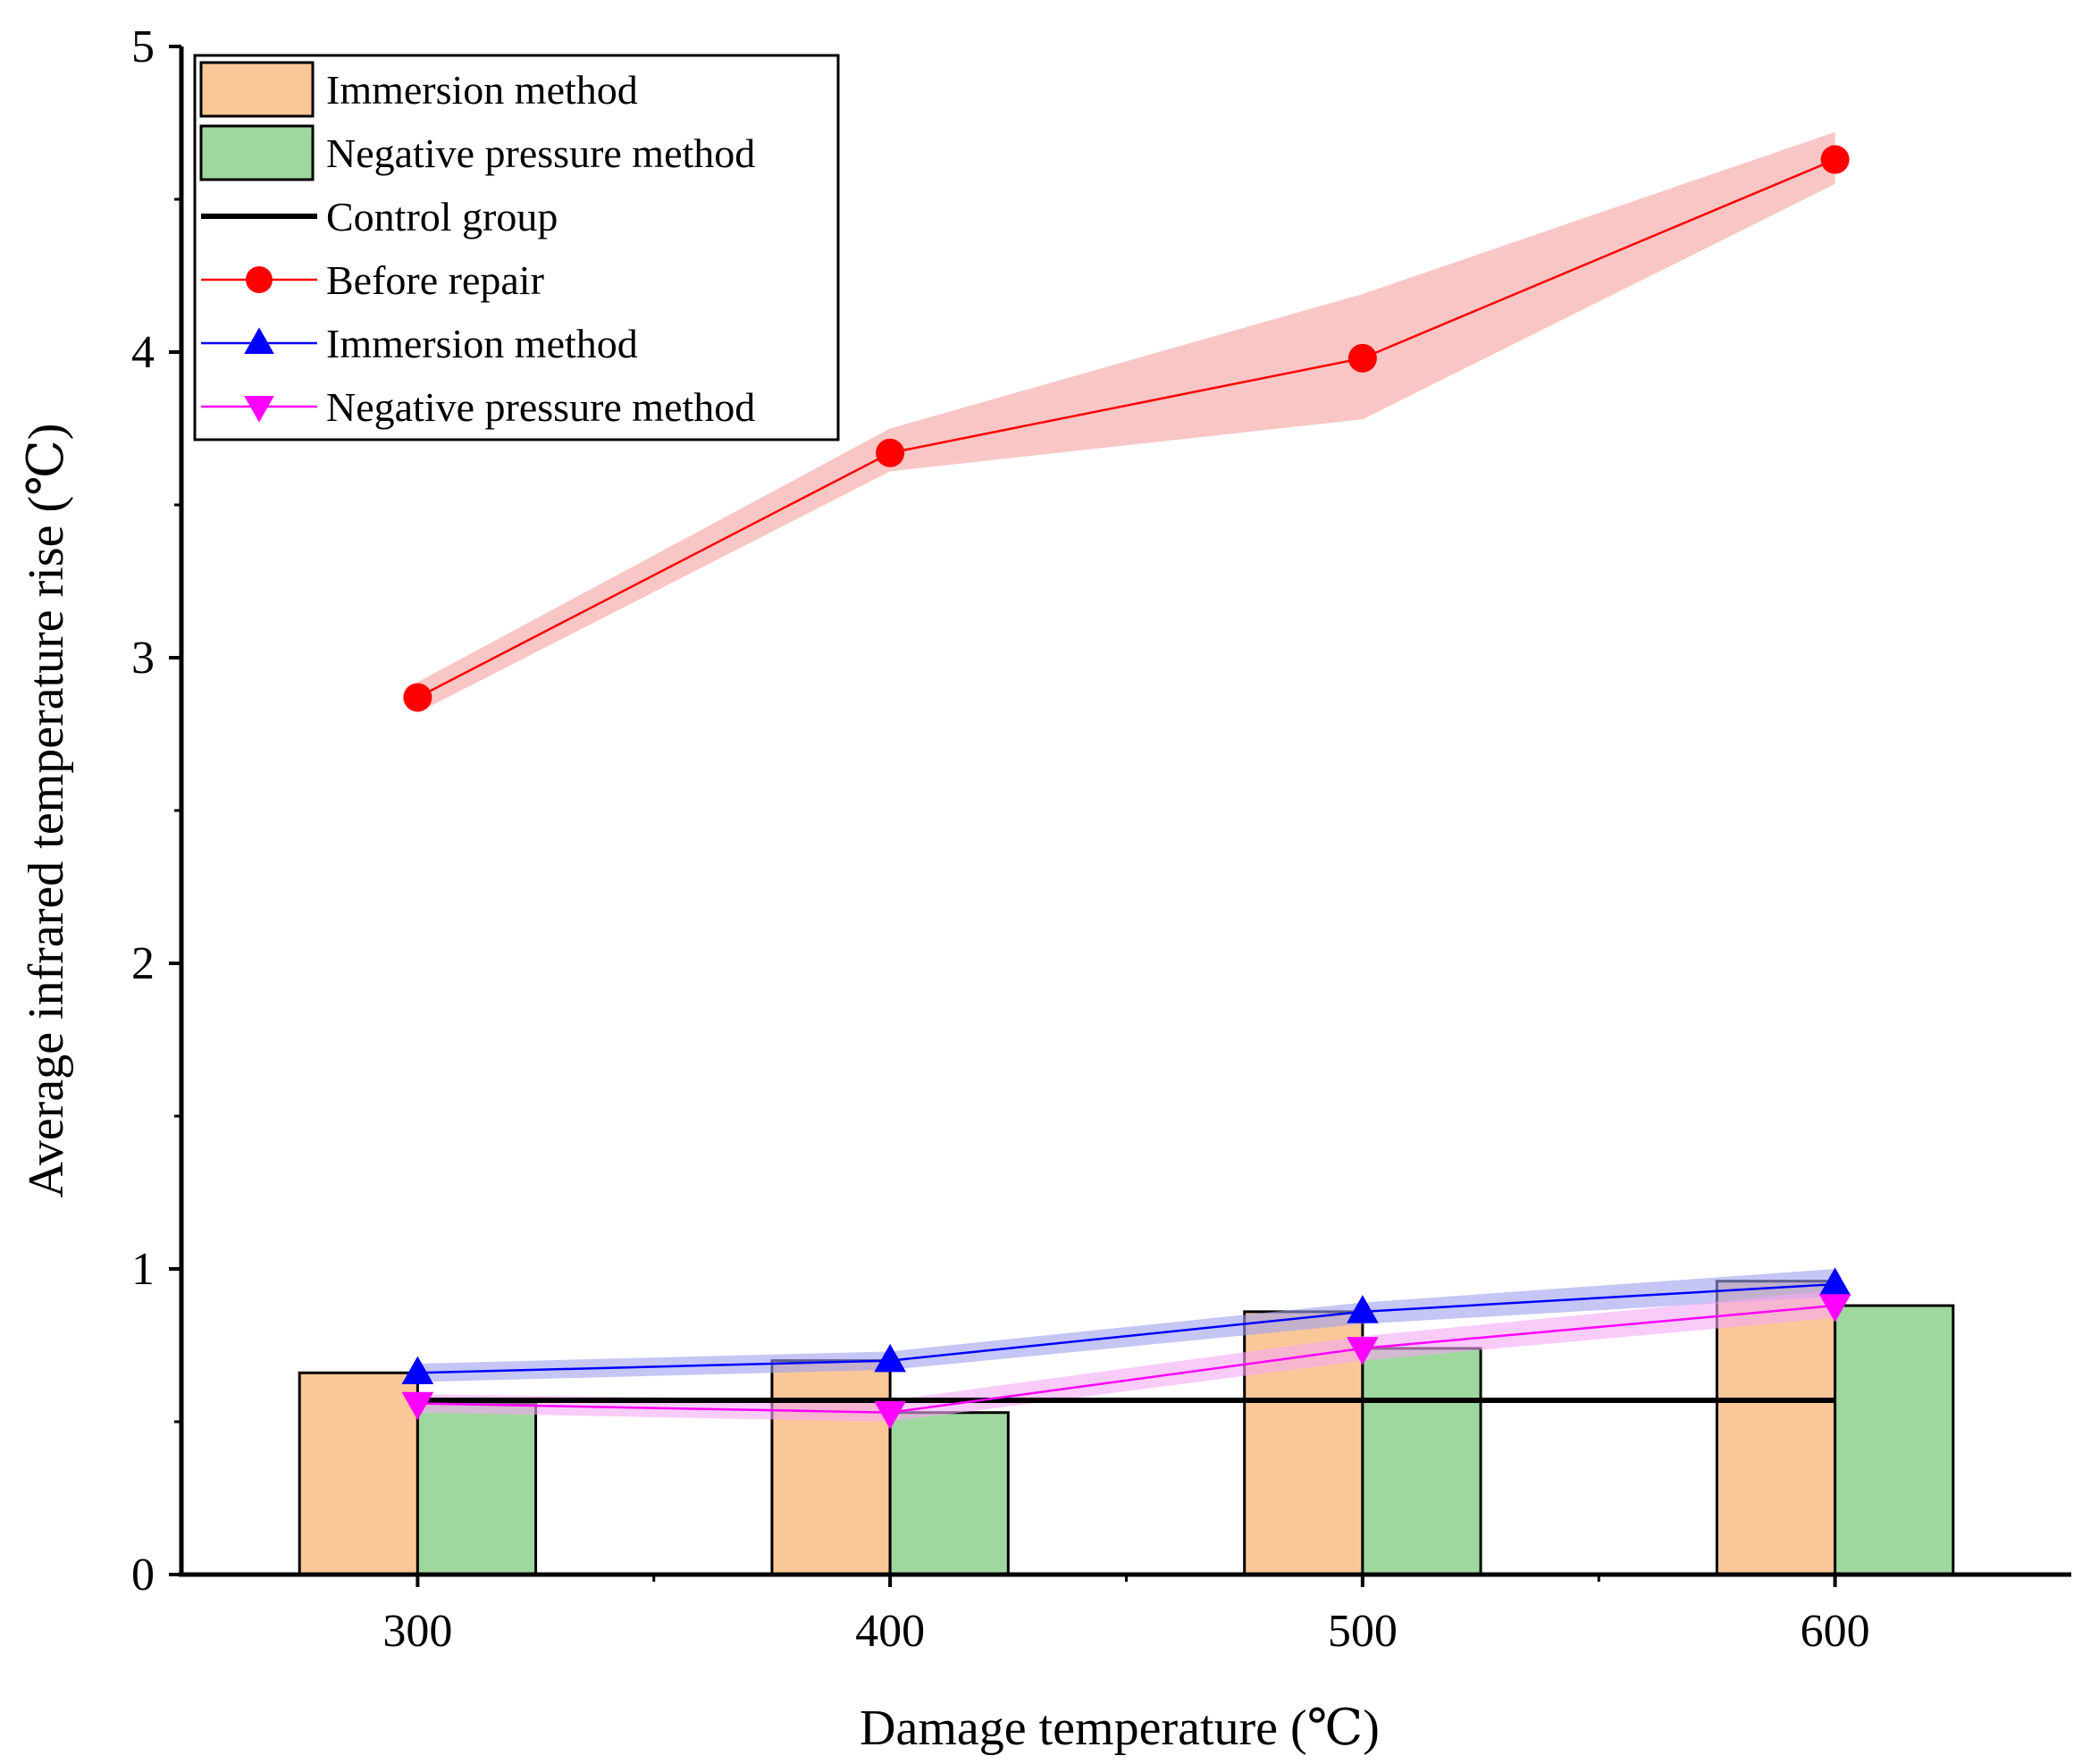 This screenshot has height=1764, width=2082. I want to click on legend-4-immersion-method-swatch-marker, so click(259, 340).